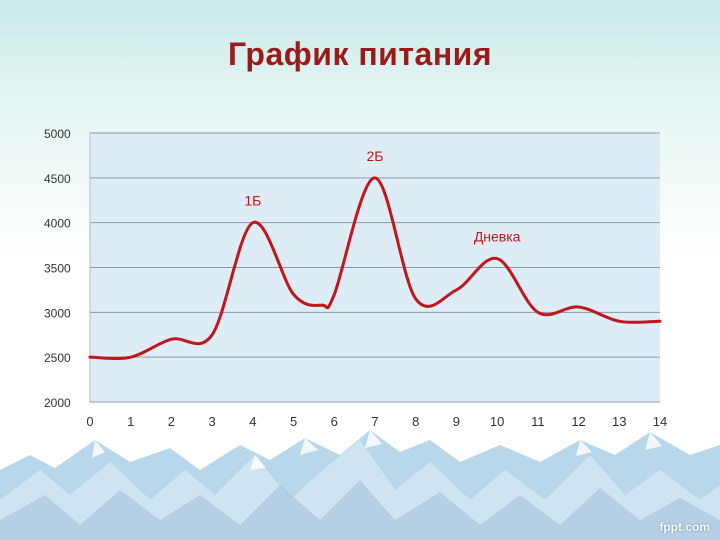  I want to click on x-tick-label: 7, so click(374, 421).